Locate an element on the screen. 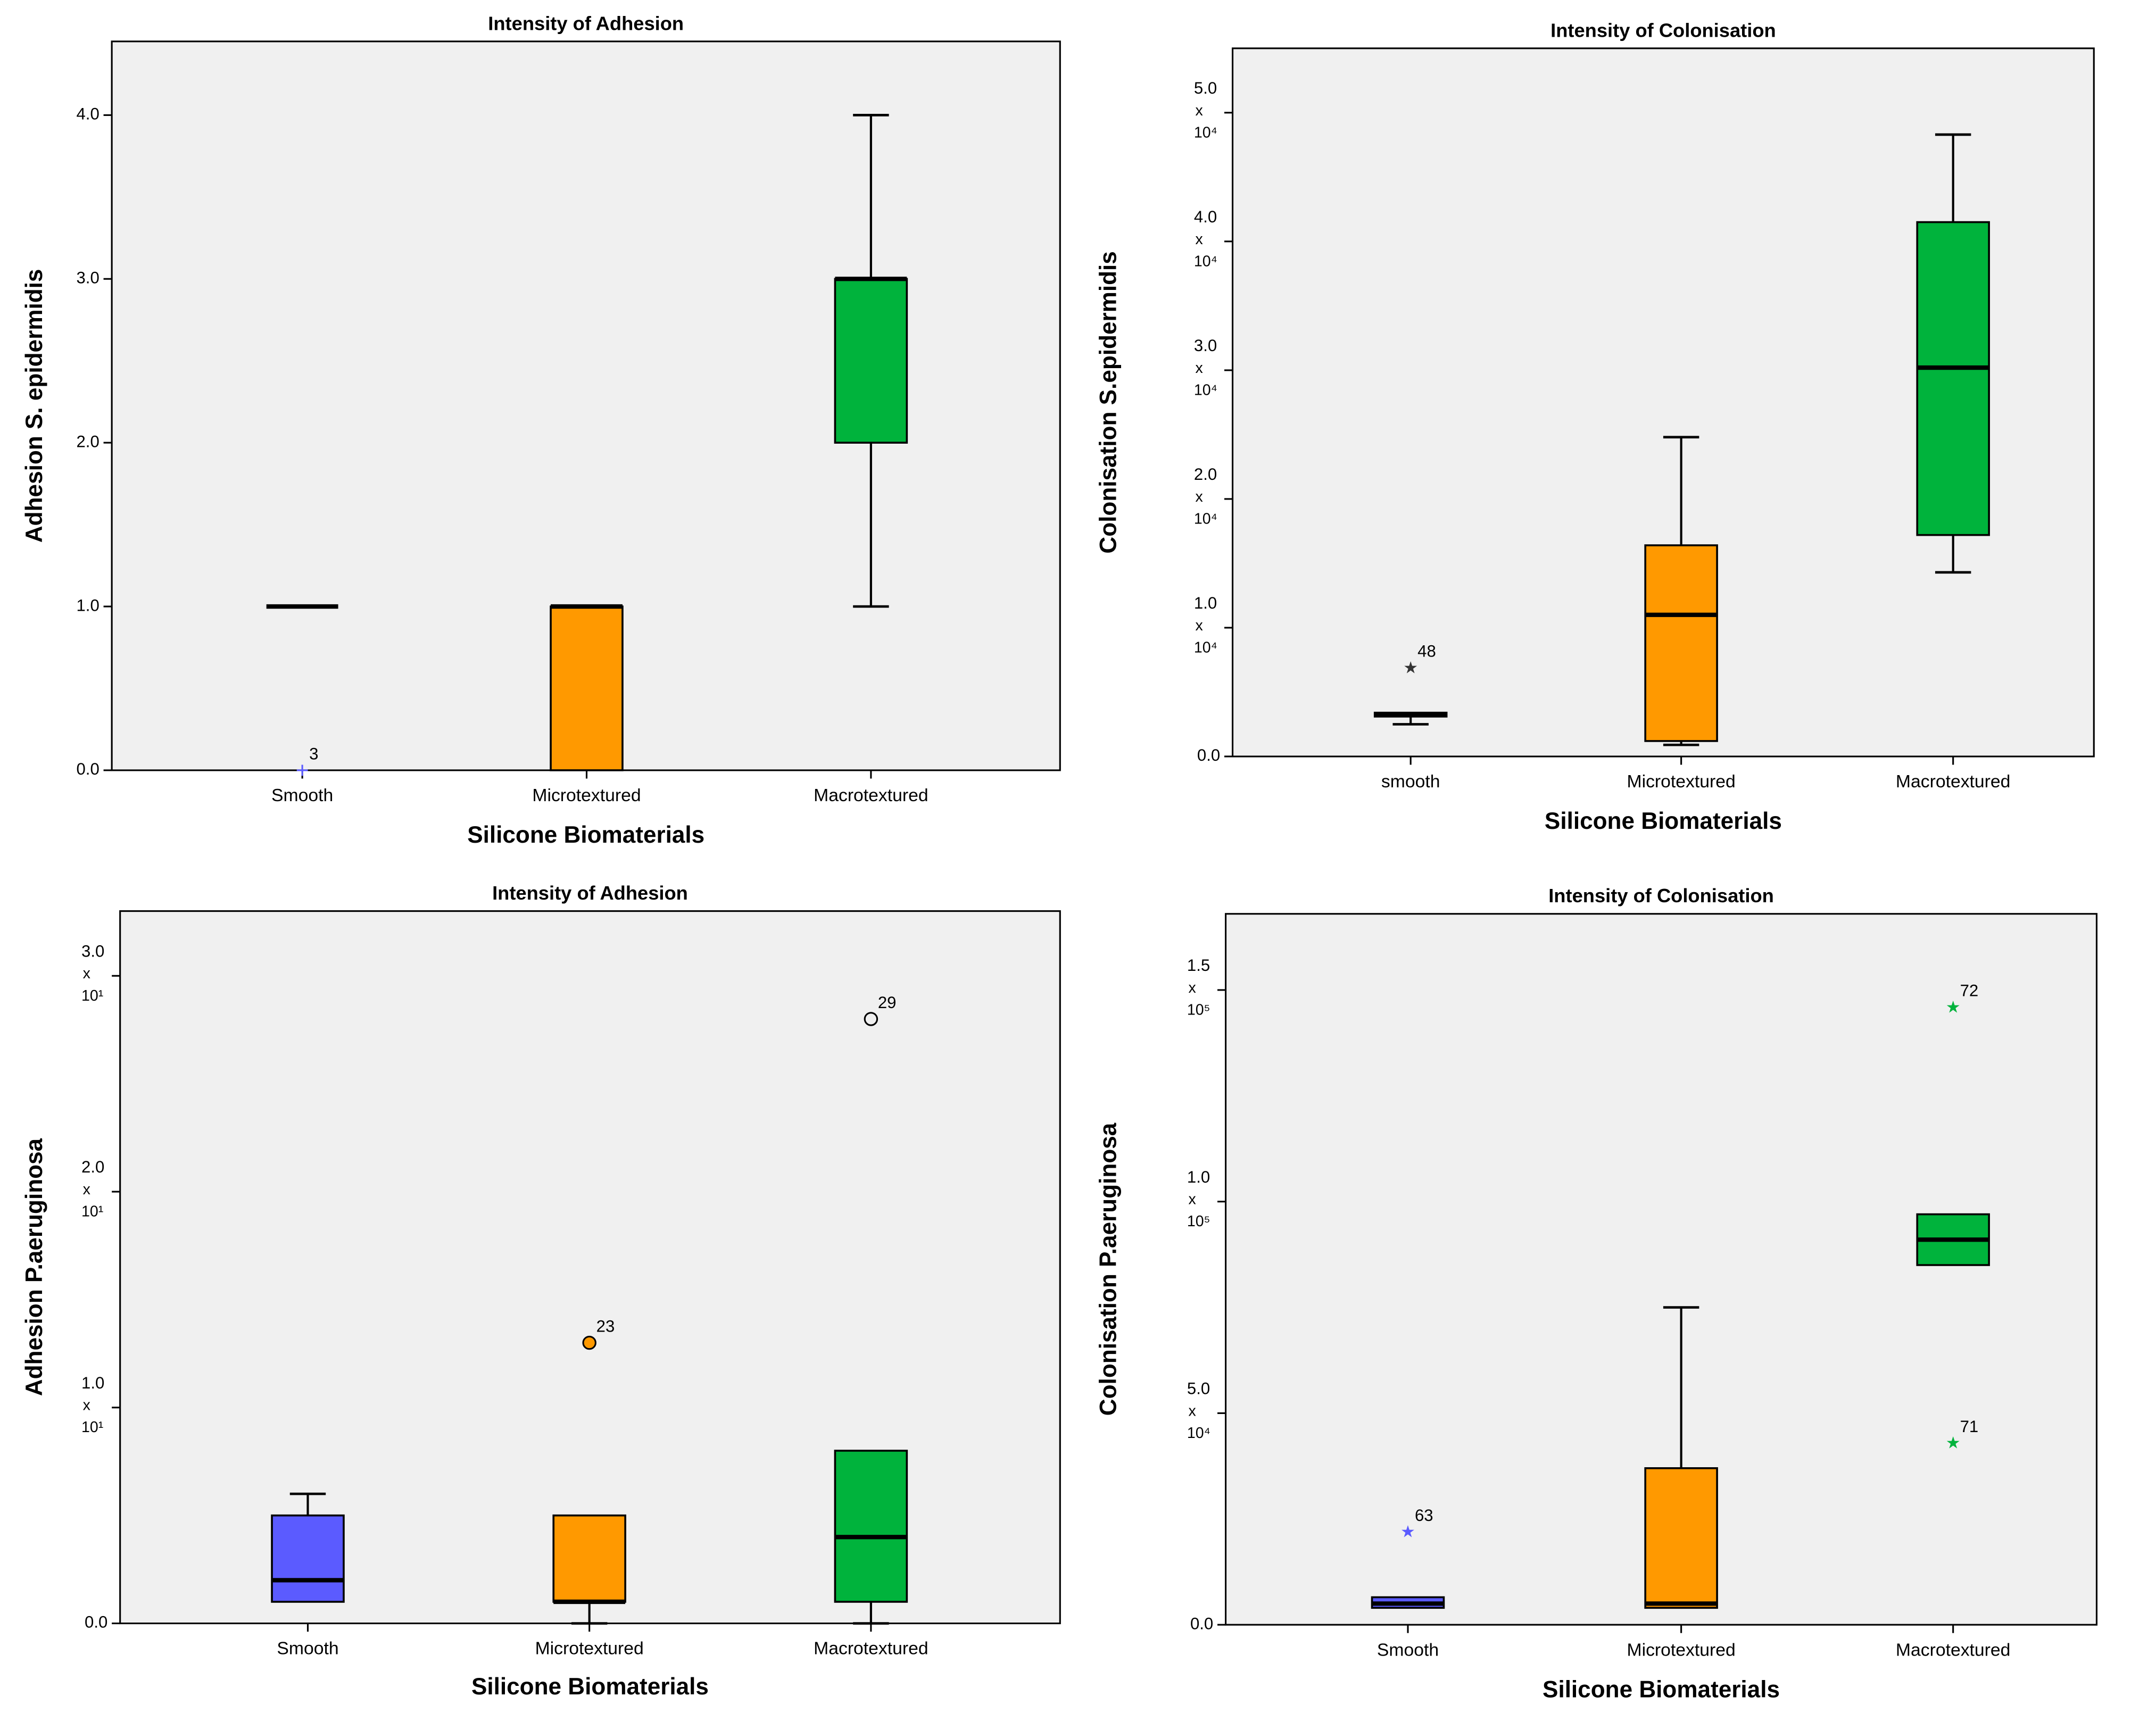  outlier-label: 63 is located at coordinates (1424, 1516).